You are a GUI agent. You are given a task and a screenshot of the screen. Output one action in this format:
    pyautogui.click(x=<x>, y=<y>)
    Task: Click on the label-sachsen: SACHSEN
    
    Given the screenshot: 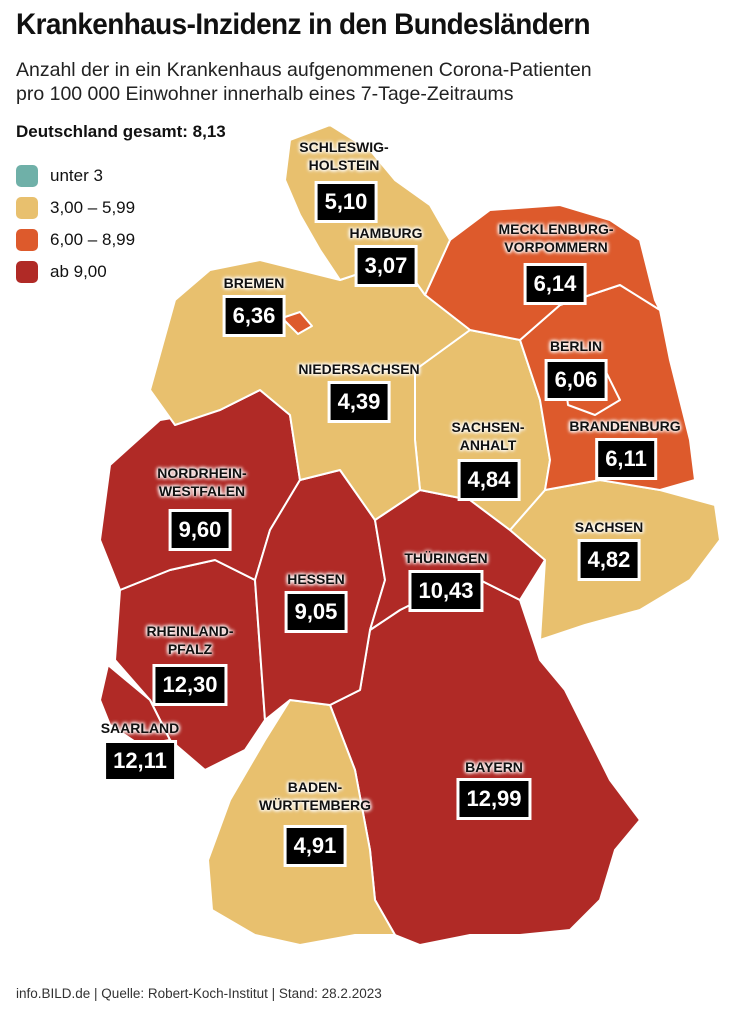 What is the action you would take?
    pyautogui.click(x=609, y=527)
    